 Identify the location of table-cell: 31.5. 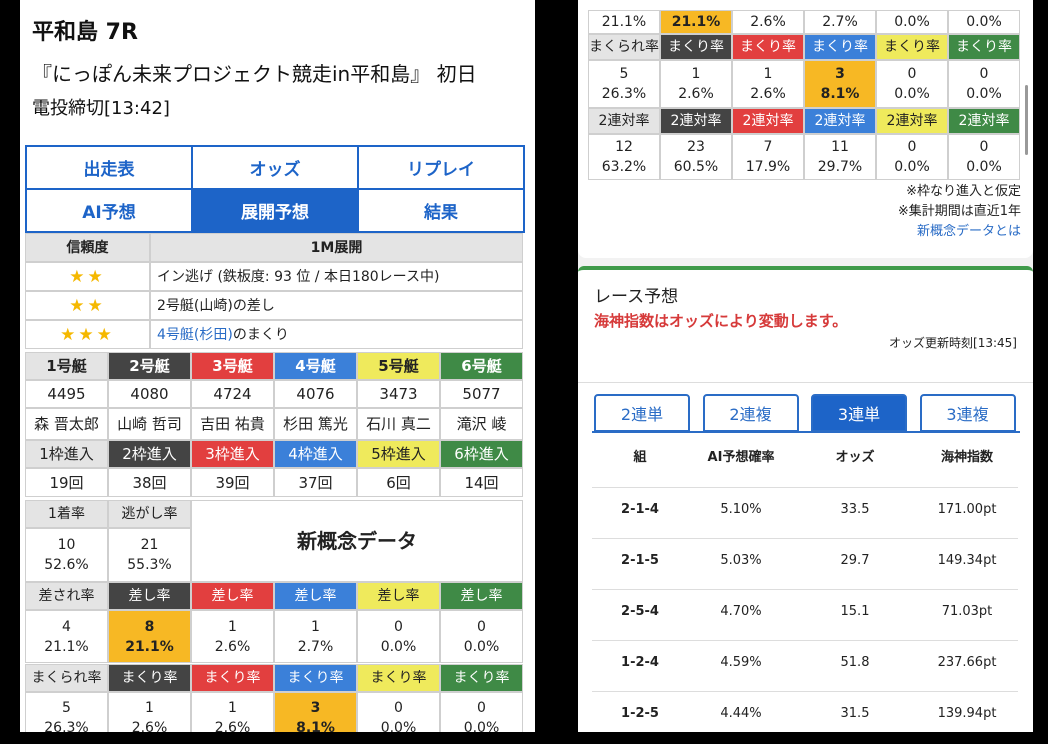
(855, 713).